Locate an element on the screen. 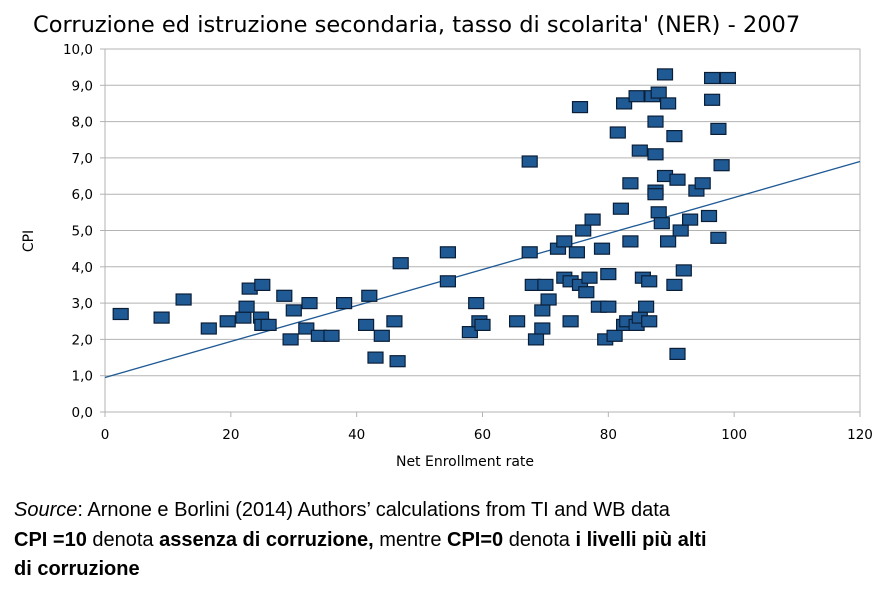  y-tick-label: 1,0 is located at coordinates (82, 377).